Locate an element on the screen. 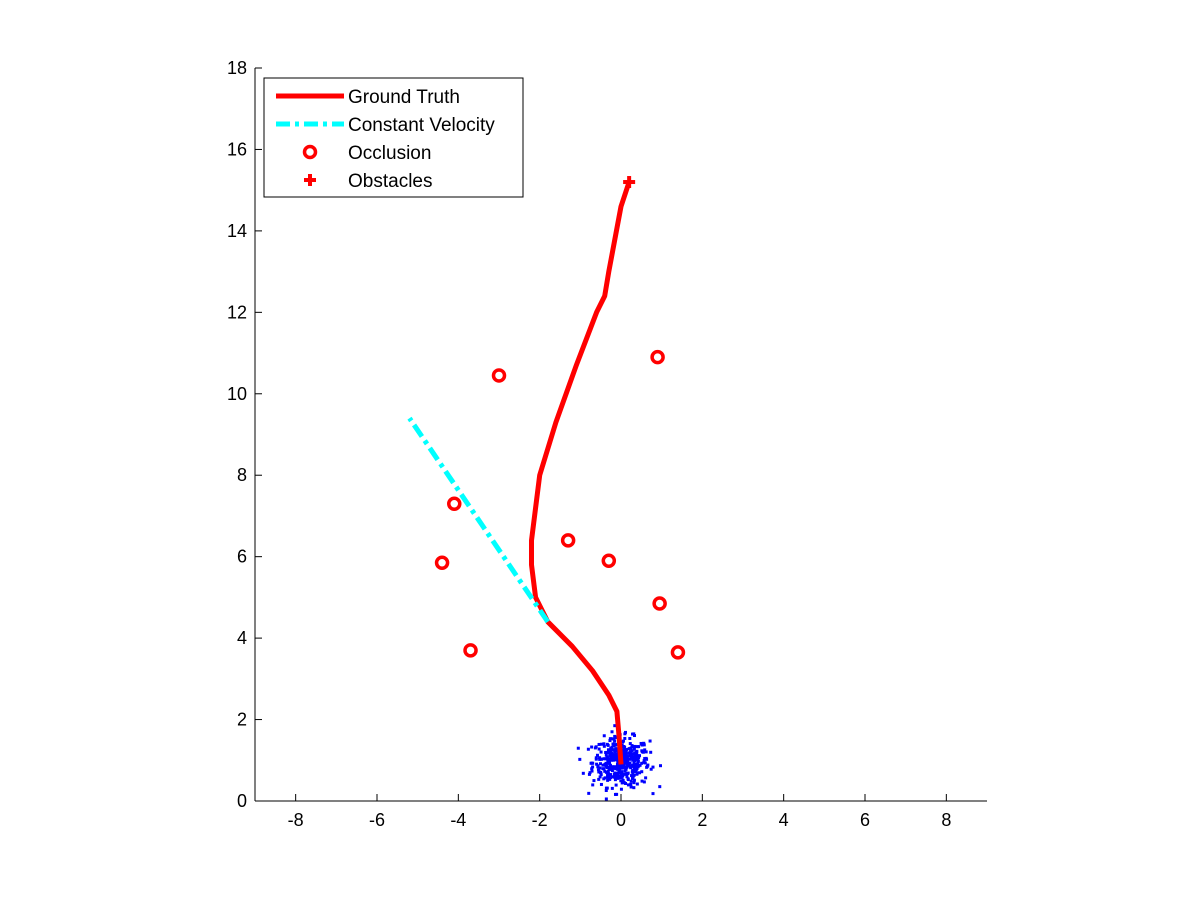 The width and height of the screenshot is (1200, 900). legend-label-constant-velocity: Constant Velocity is located at coordinates (421, 125).